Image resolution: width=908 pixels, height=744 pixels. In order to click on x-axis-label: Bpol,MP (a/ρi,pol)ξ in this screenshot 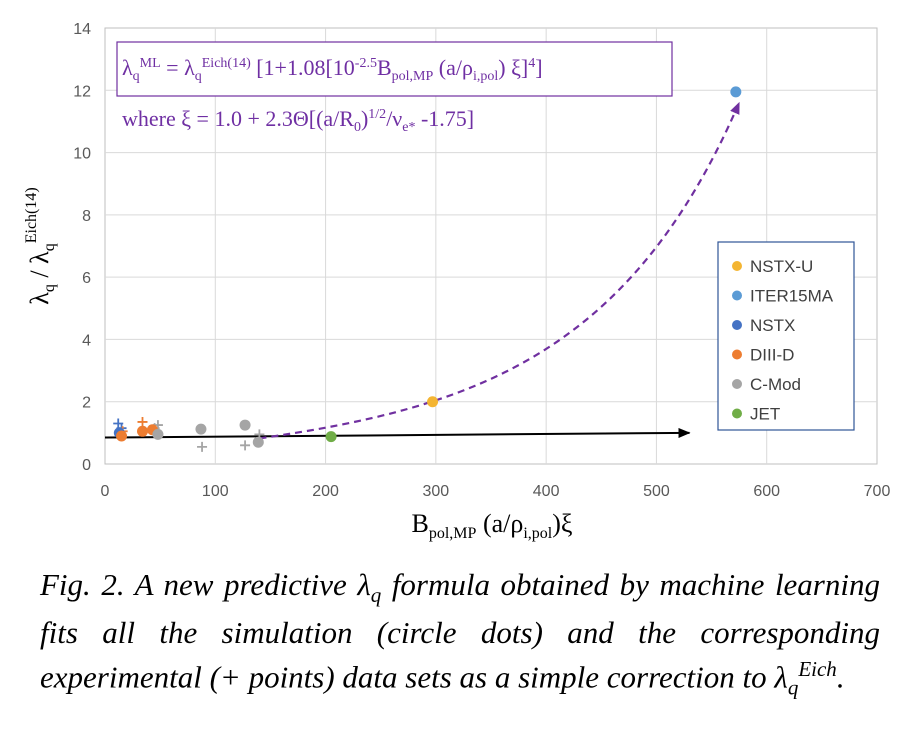, I will do `click(492, 525)`.